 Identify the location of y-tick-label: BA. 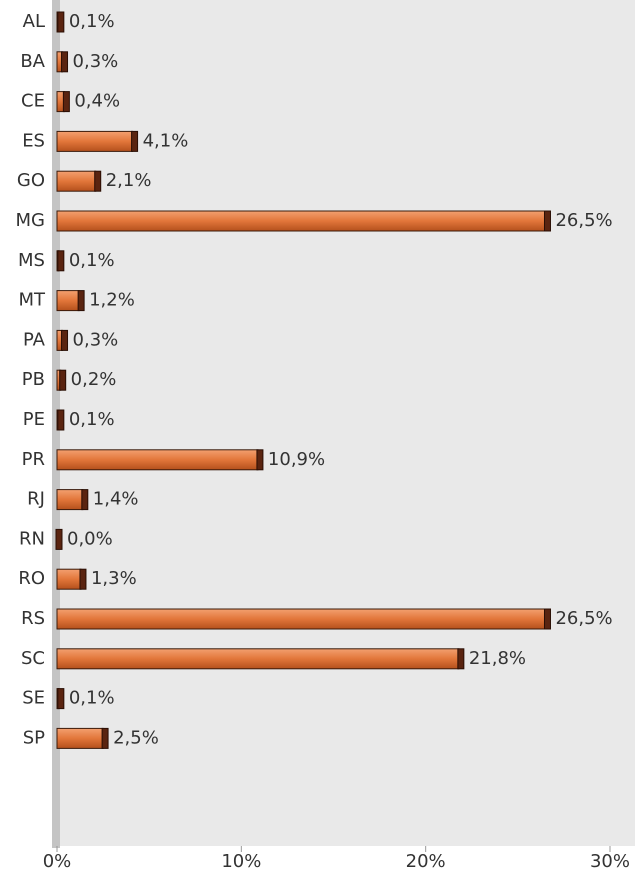
(32, 61).